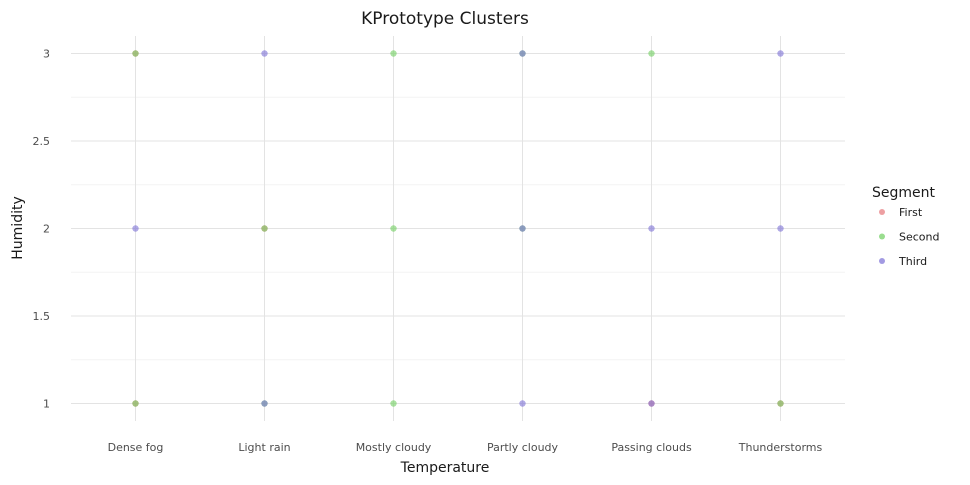 The height and width of the screenshot is (485, 970). What do you see at coordinates (394, 447) in the screenshot?
I see `x-tick-label: Mostly cloudy` at bounding box center [394, 447].